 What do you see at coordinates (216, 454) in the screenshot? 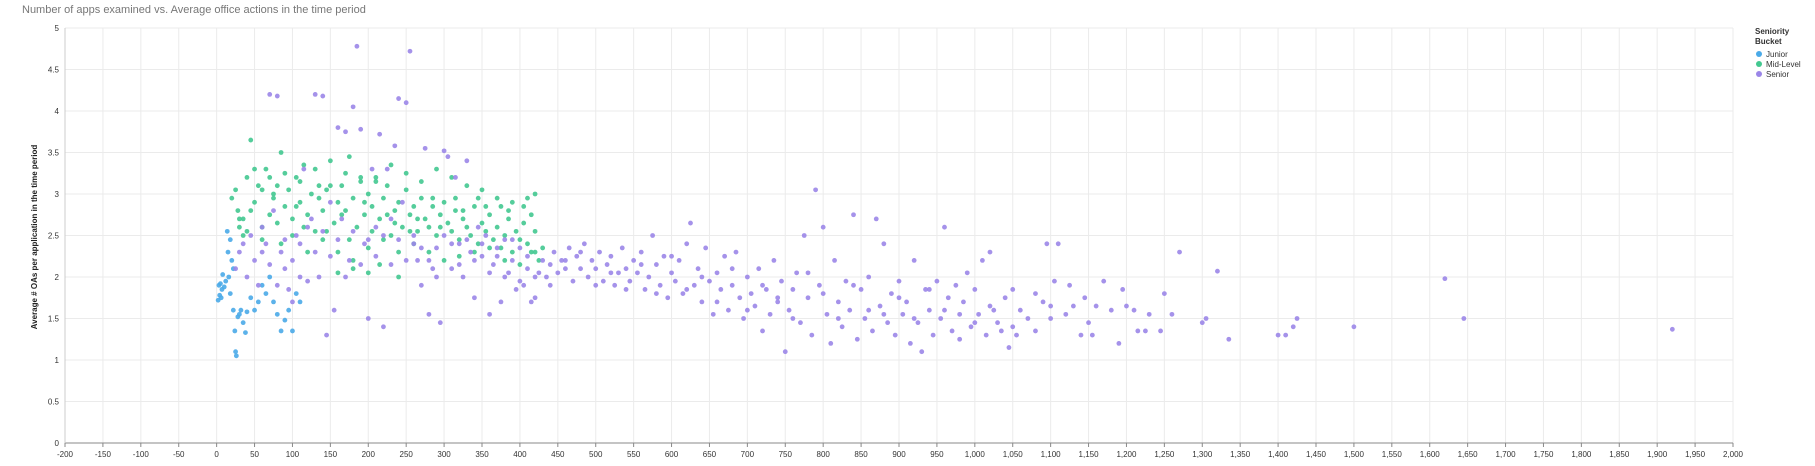
I see `x-tick-label: 0` at bounding box center [216, 454].